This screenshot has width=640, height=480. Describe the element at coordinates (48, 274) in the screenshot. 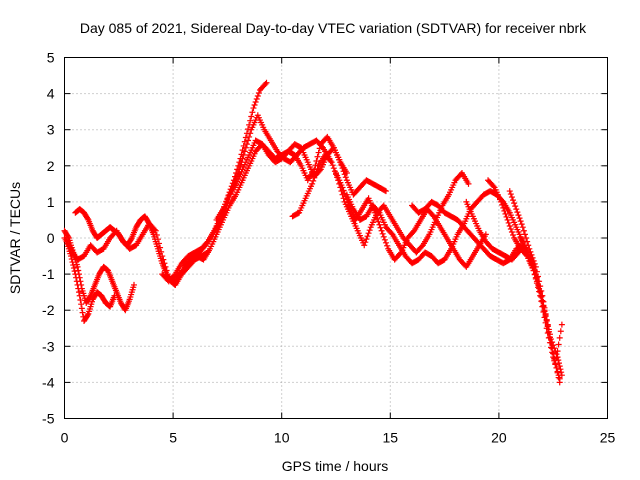

I see `y-tick-label: -1` at that location.